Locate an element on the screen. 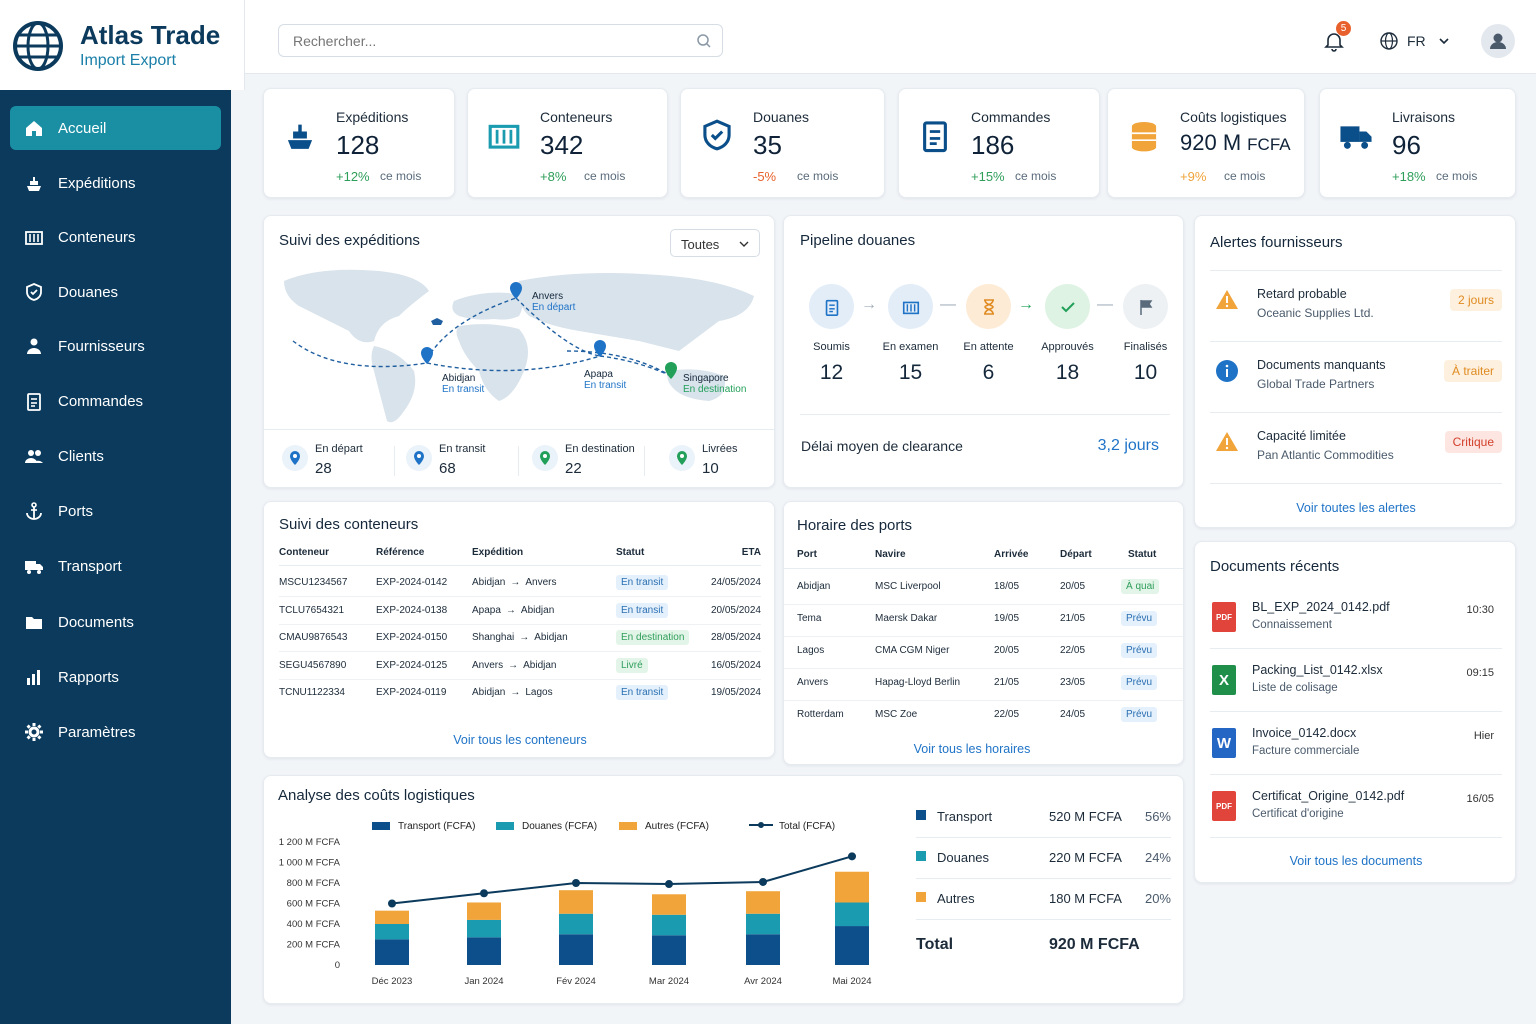 This screenshot has height=1024, width=1536. table-row: Abidjan MSC Liverpool 18/05 20/05 À quai is located at coordinates (983, 590).